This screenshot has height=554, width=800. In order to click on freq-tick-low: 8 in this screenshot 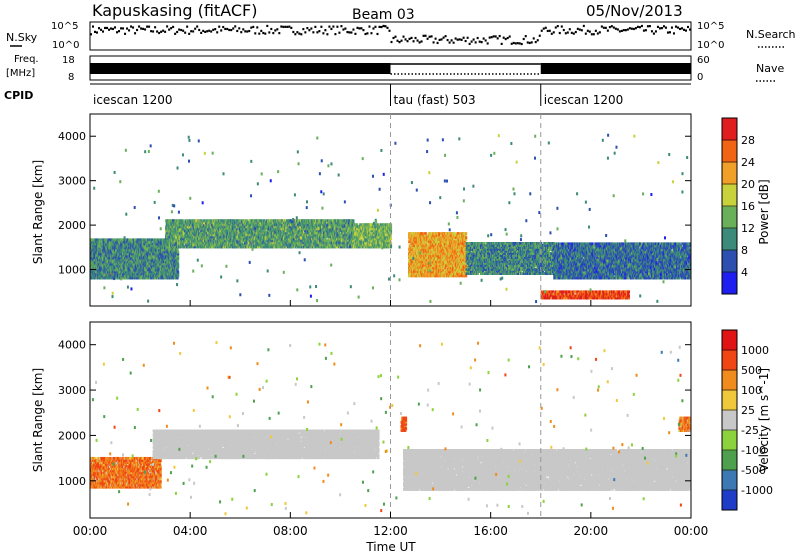, I will do `click(71, 77)`.